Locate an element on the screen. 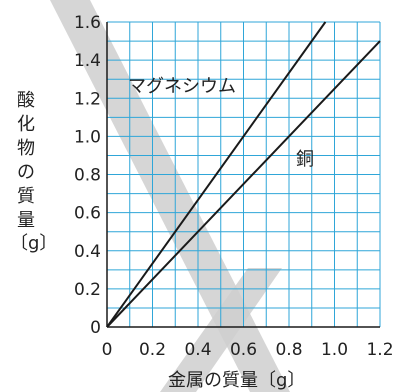 Image resolution: width=396 pixels, height=392 pixels. y-tick-label: 1.0 is located at coordinates (87, 137).